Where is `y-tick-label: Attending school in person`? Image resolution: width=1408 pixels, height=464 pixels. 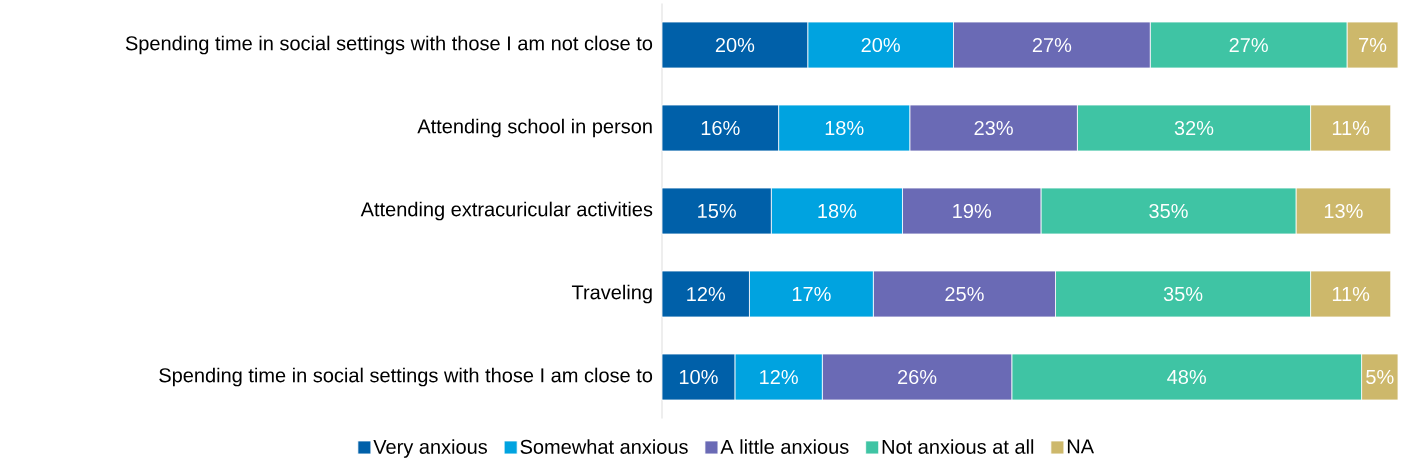
y-tick-label: Attending school in person is located at coordinates (534, 128).